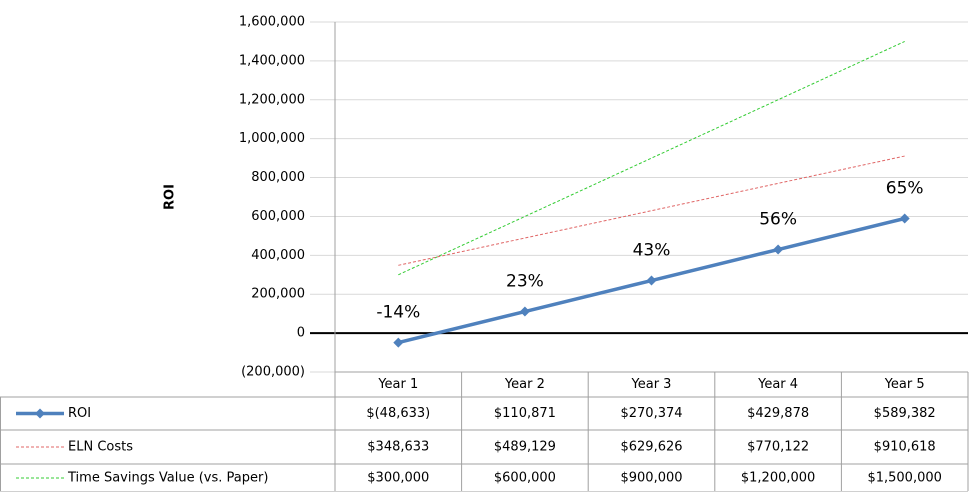  What do you see at coordinates (301, 333) in the screenshot?
I see `y-tick-label: 0` at bounding box center [301, 333].